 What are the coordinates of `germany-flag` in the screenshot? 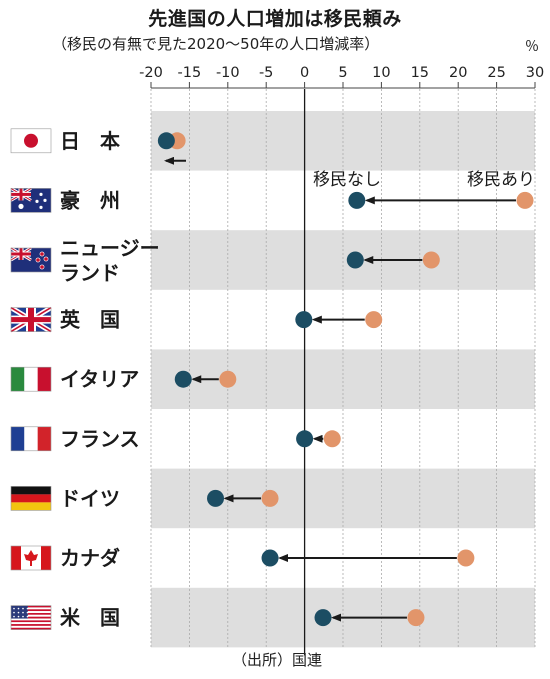 It's located at (31, 498).